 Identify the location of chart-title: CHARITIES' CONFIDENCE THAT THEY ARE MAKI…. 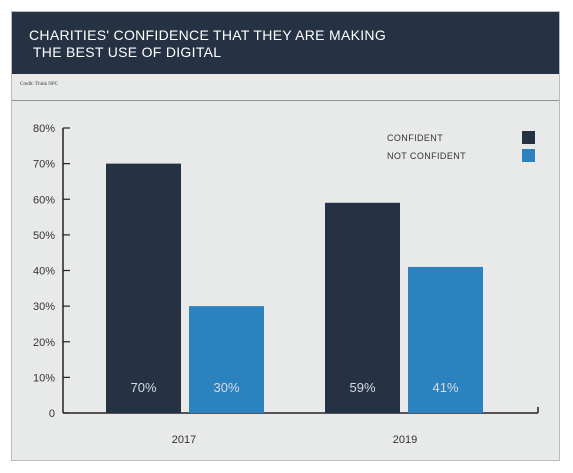
(208, 43).